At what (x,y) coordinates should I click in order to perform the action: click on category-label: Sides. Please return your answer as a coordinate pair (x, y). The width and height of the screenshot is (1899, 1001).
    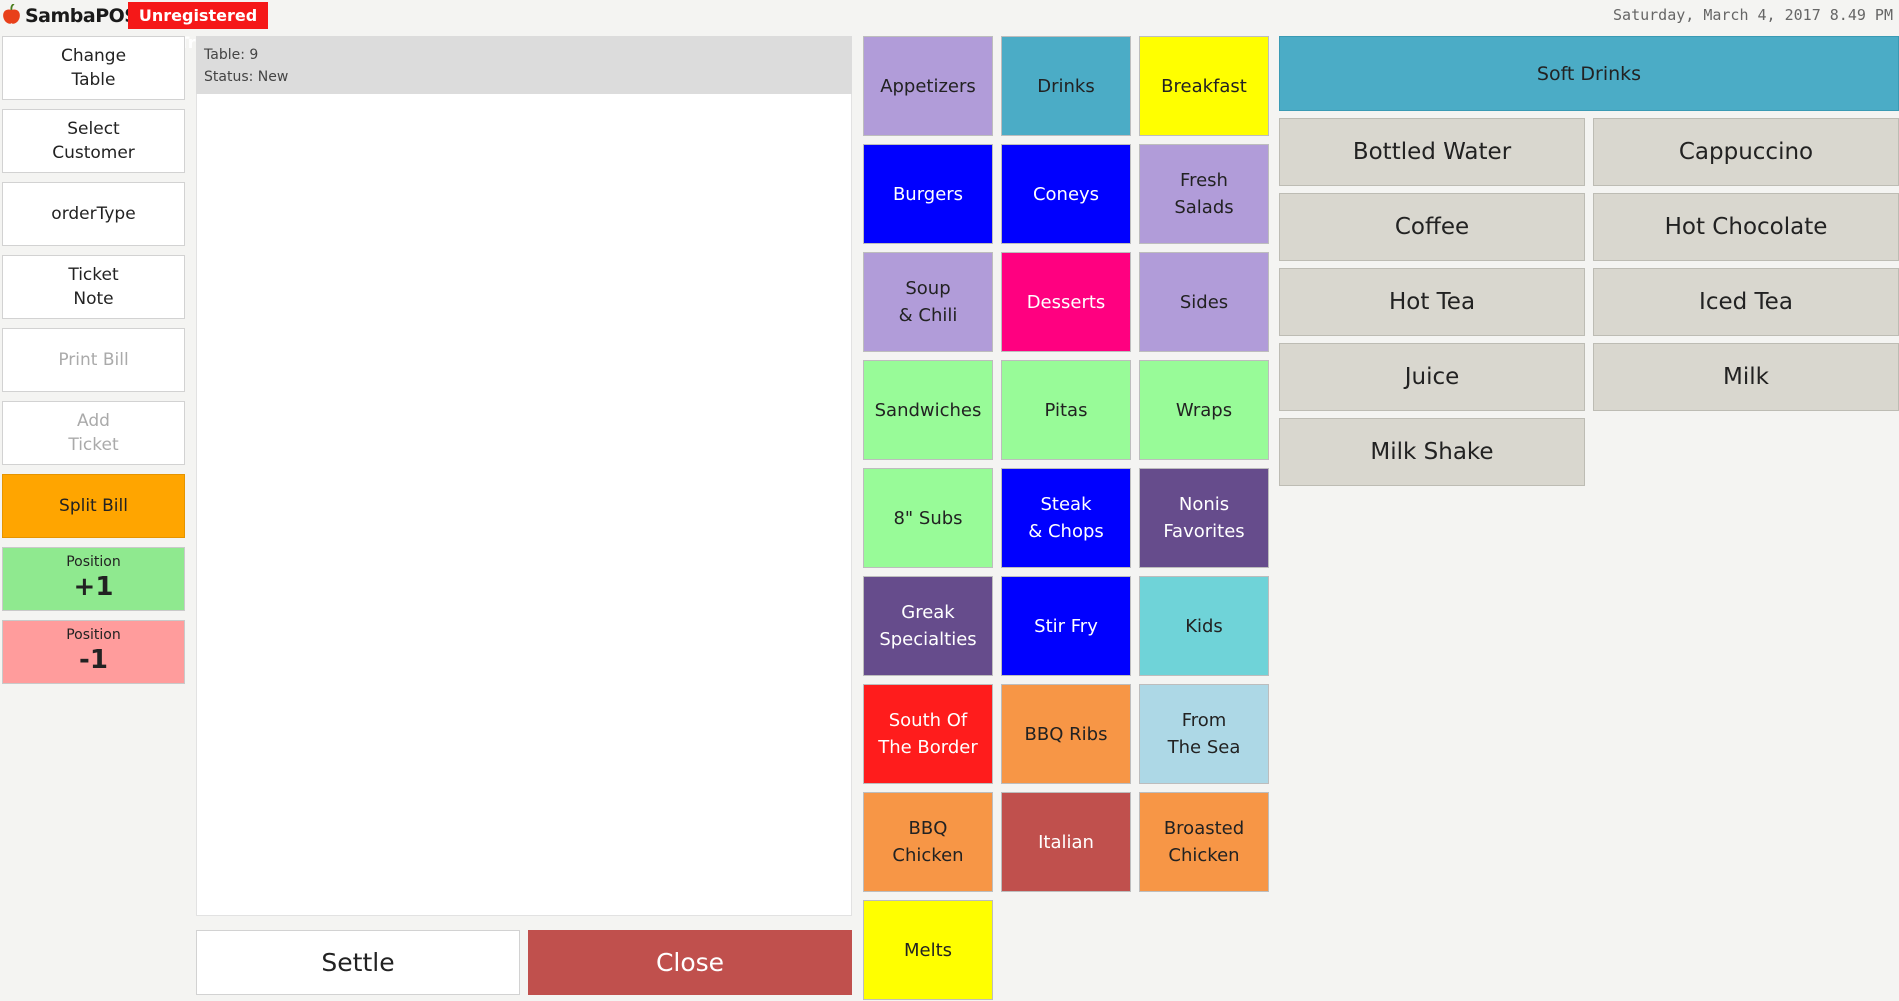
    Looking at the image, I should click on (1204, 302).